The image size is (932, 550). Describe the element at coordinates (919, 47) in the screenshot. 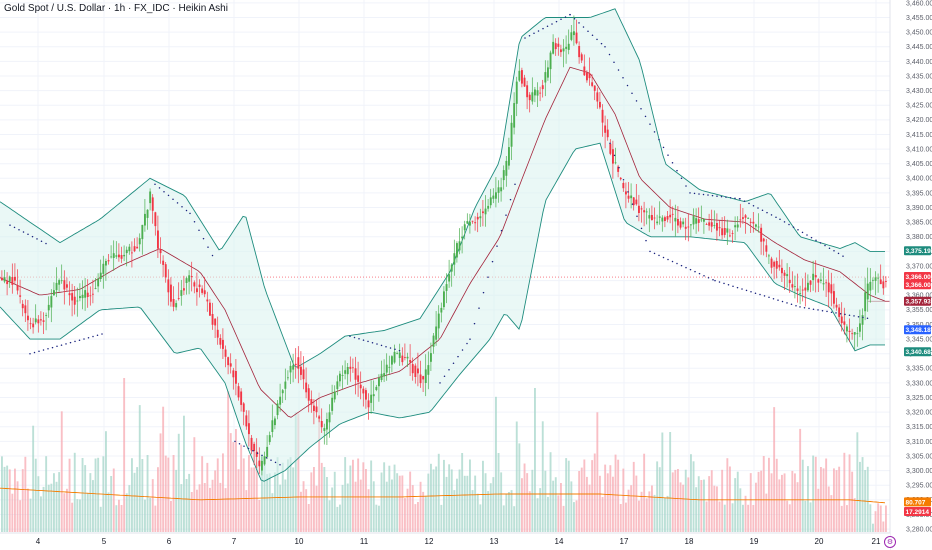

I see `price-tick-label: 3,445.000` at that location.